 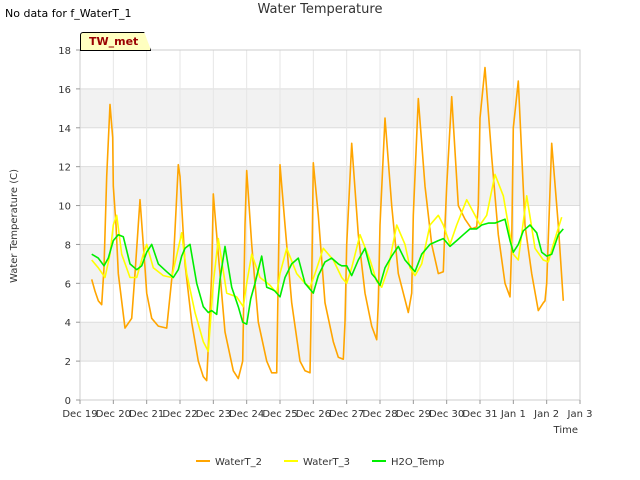 What do you see at coordinates (64, 168) in the screenshot?
I see `y-tick-label: 12` at bounding box center [64, 168].